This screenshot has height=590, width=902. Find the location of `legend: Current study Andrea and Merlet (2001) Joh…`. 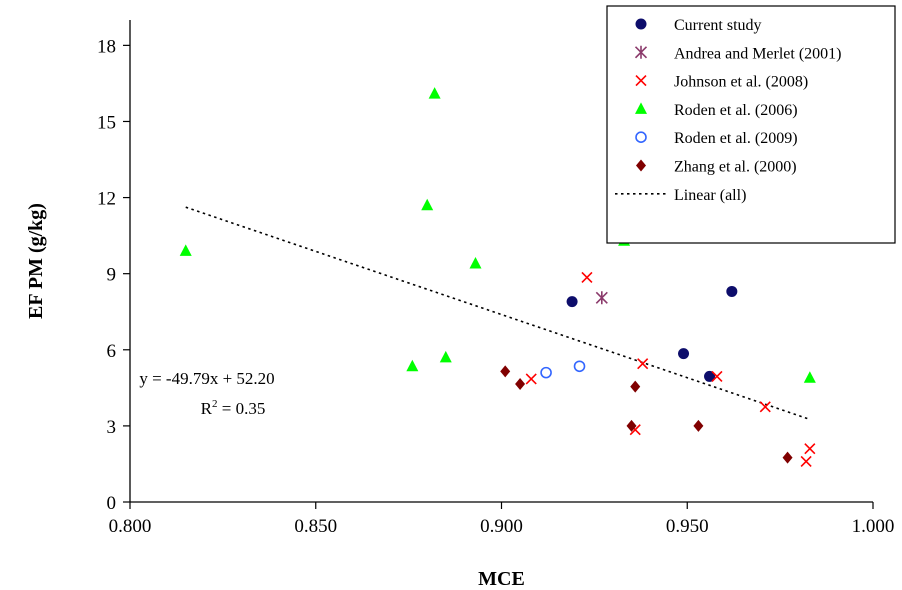

legend: Current study Andrea and Merlet (2001) Joh… is located at coordinates (751, 124).